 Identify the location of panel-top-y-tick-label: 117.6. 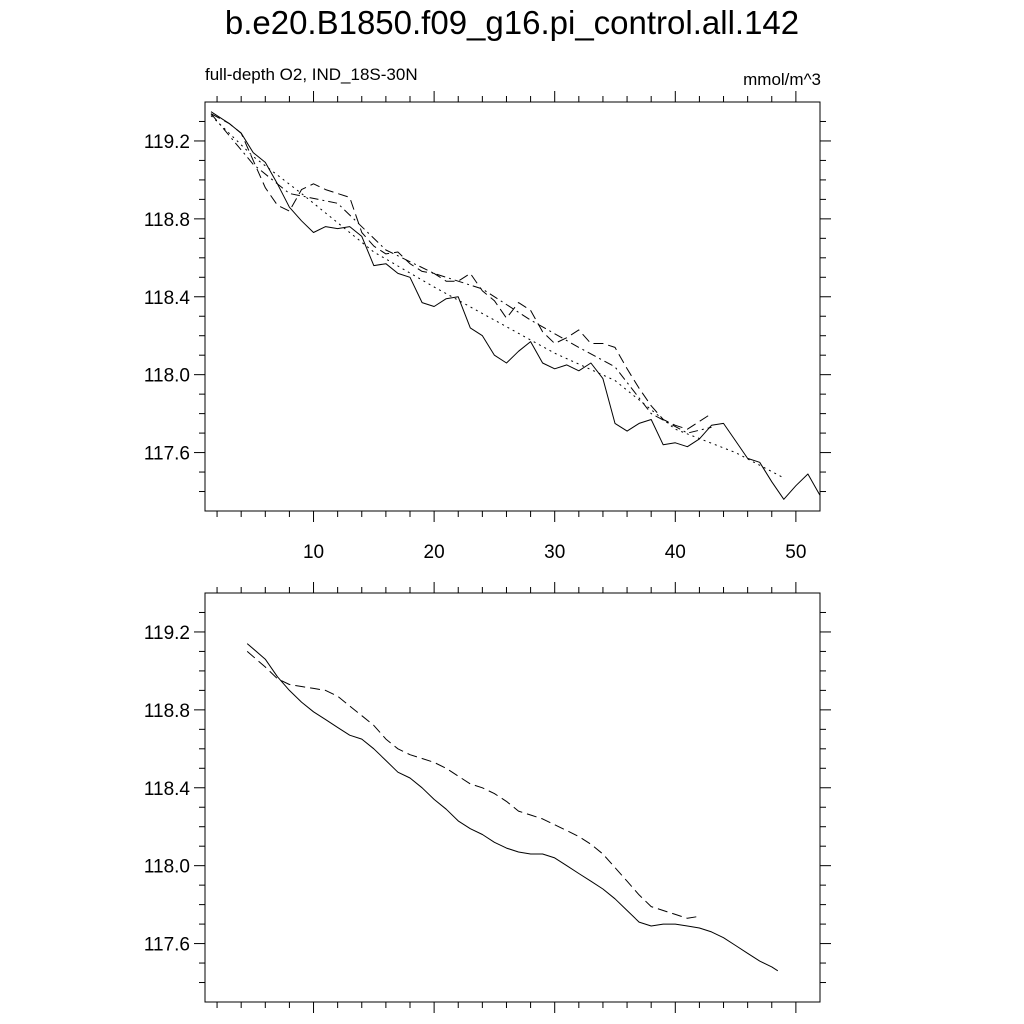
(167, 454).